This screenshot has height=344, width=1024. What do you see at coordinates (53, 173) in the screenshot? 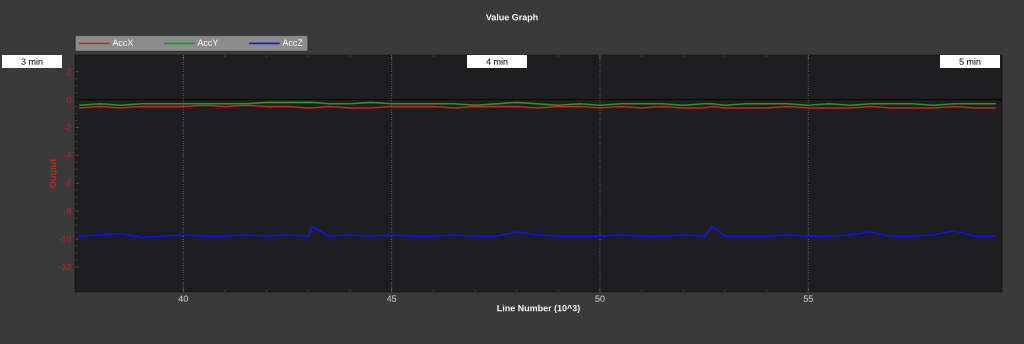
I see `y-axis-title: Output` at bounding box center [53, 173].